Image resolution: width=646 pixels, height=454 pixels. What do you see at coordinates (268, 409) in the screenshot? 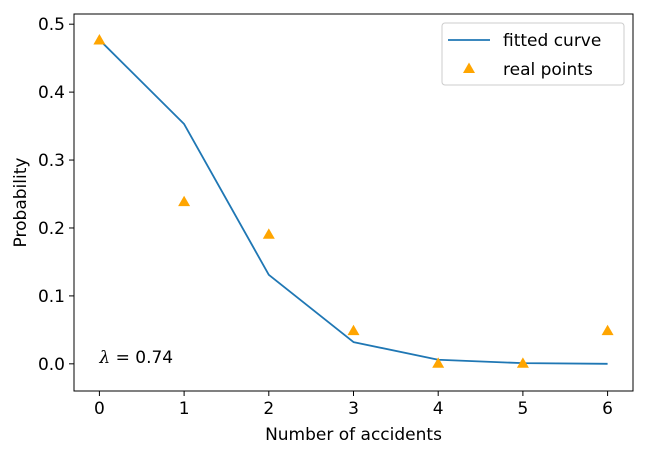
I see `x-tick-label: 2` at bounding box center [268, 409].